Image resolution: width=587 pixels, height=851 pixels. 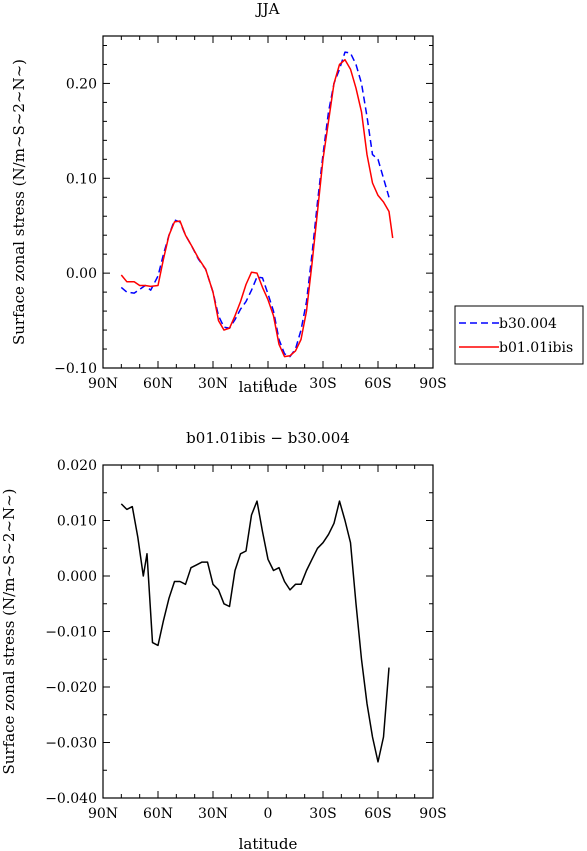 I want to click on chart-title: JJA, so click(x=267, y=9).